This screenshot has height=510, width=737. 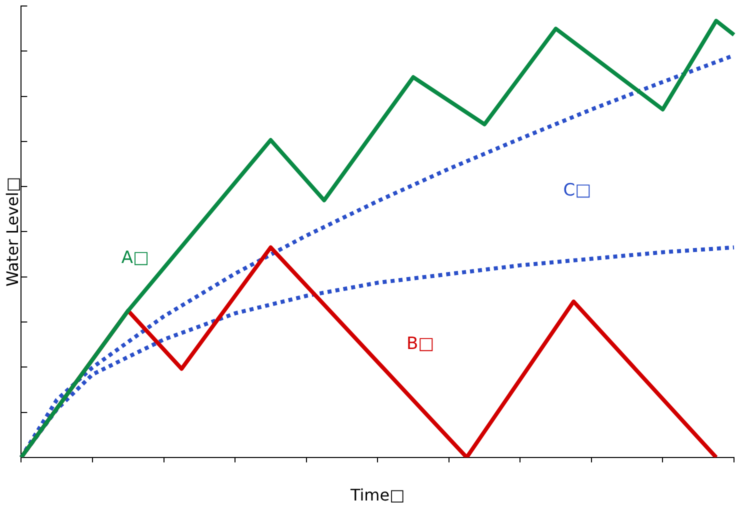 I want to click on series-label: B□, so click(x=420, y=344).